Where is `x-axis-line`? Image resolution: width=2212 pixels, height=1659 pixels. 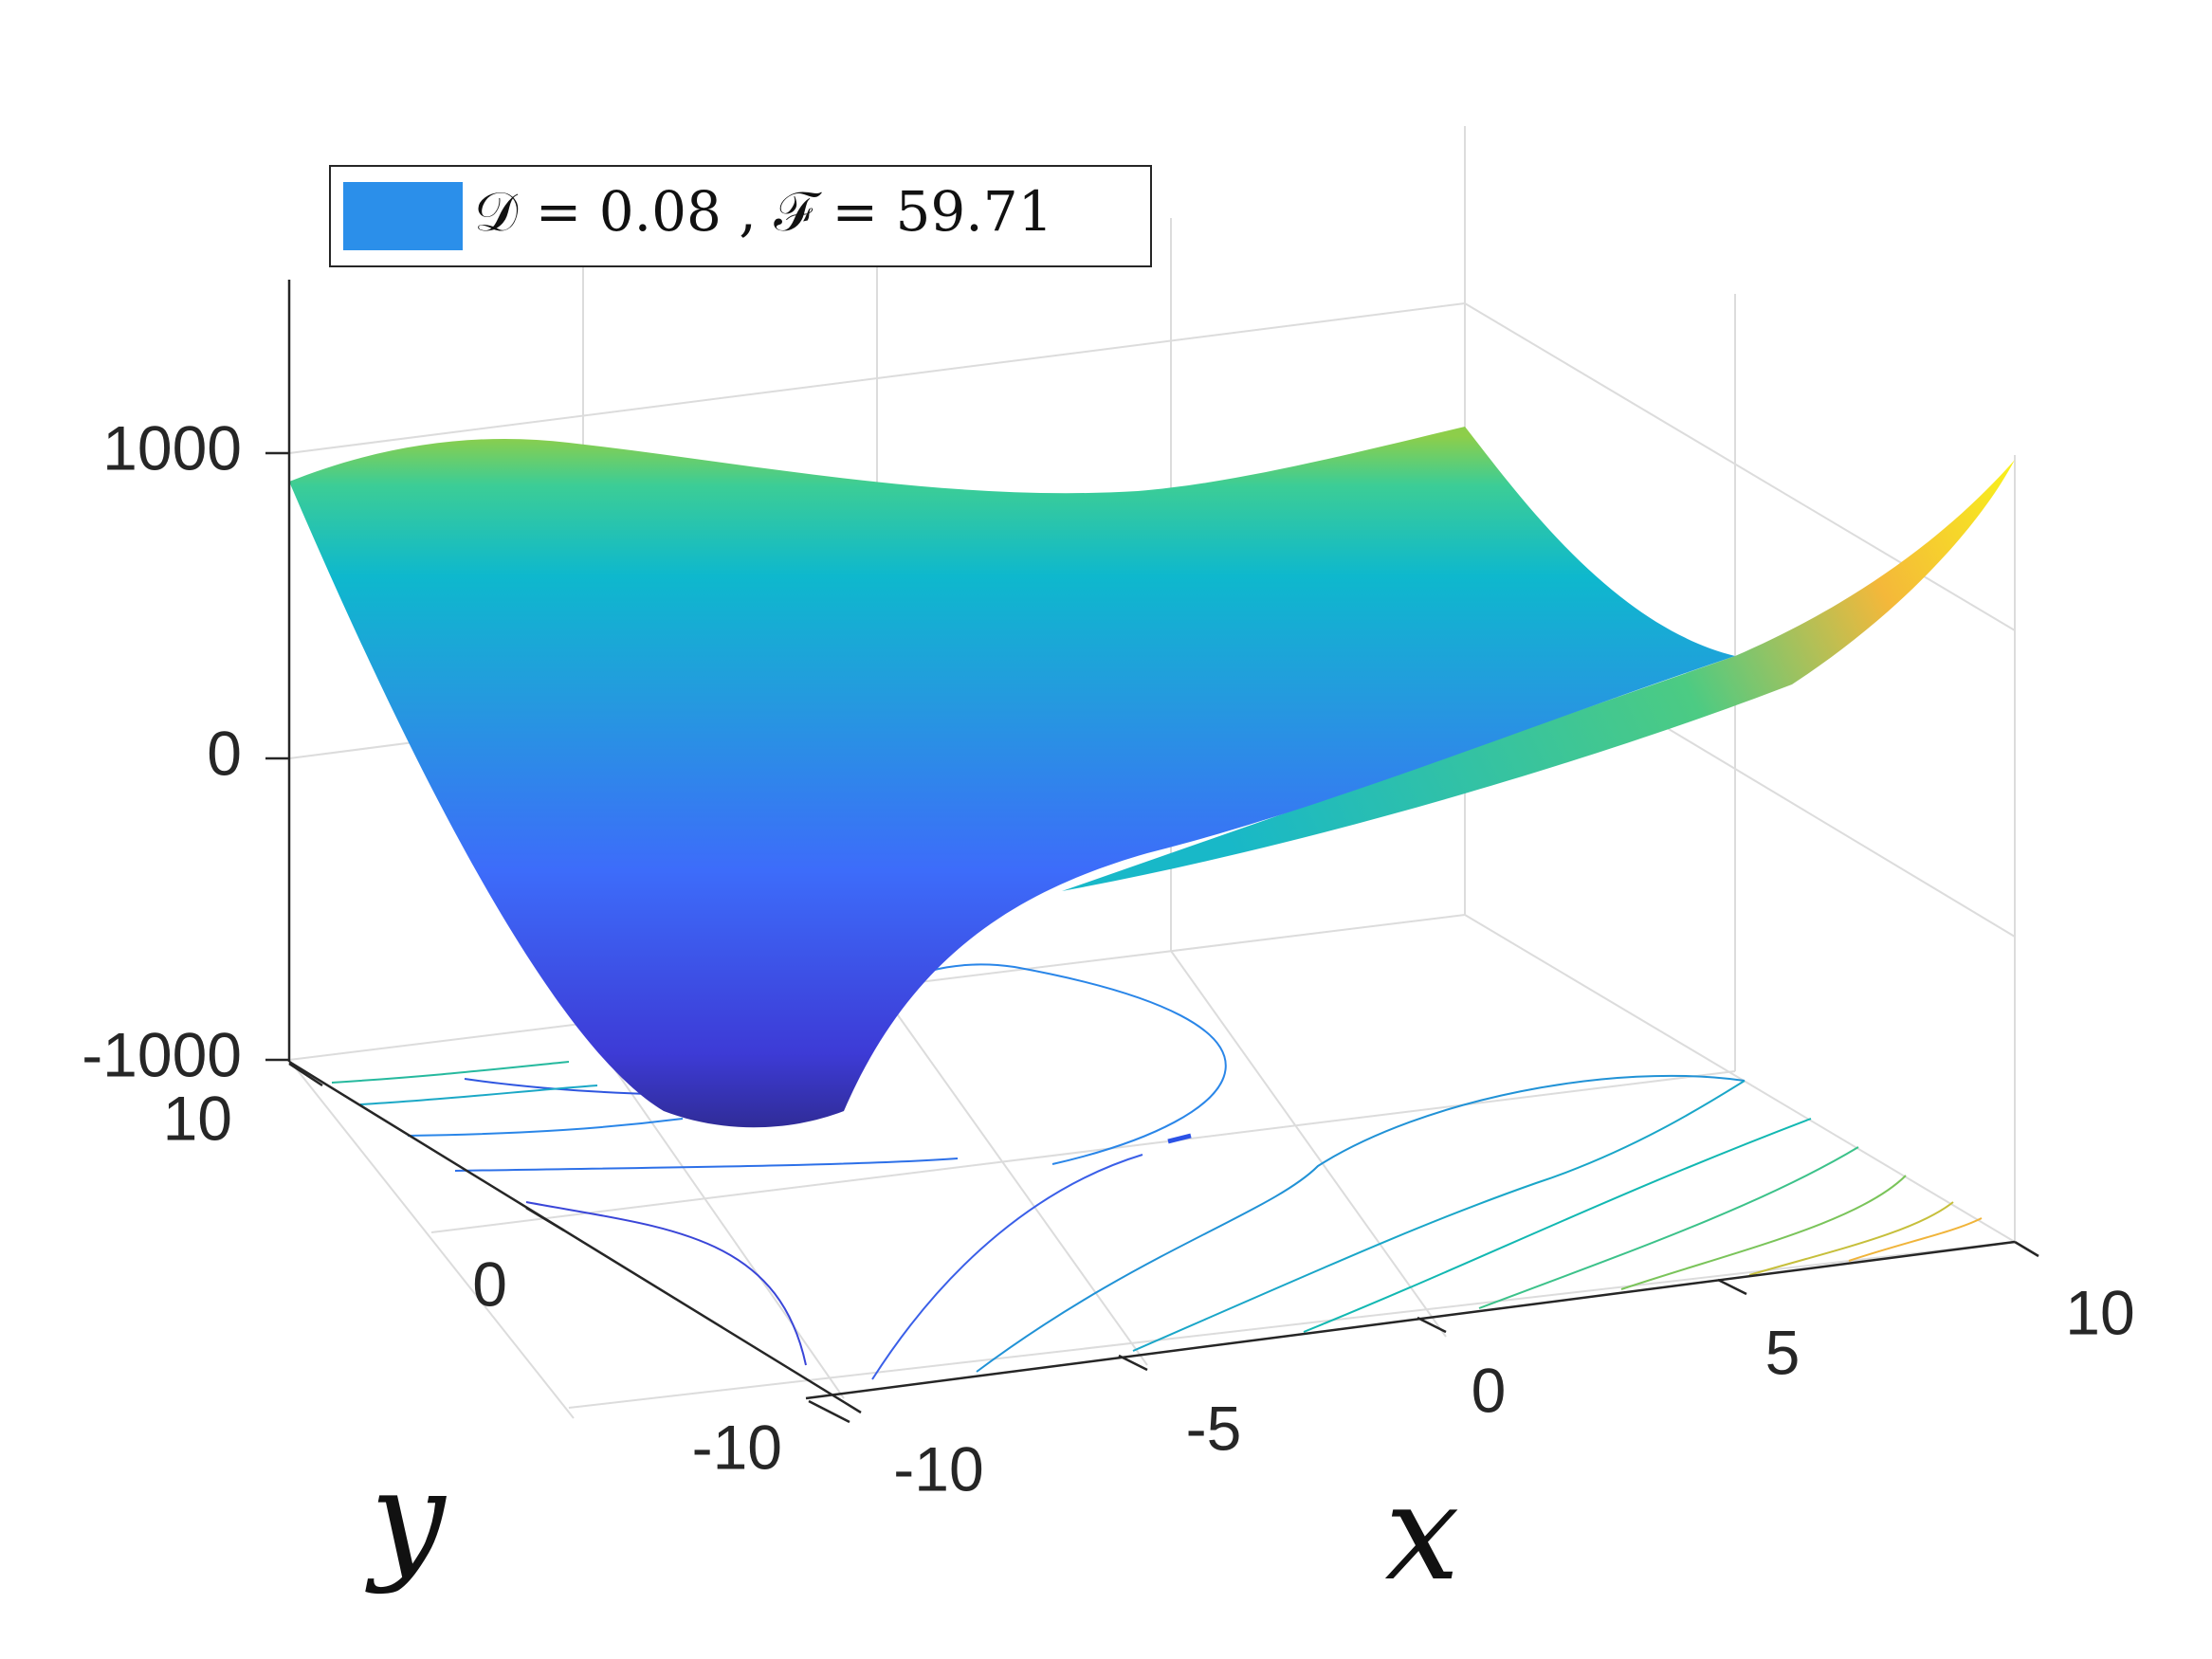
x-axis-line is located at coordinates (1410, 1320).